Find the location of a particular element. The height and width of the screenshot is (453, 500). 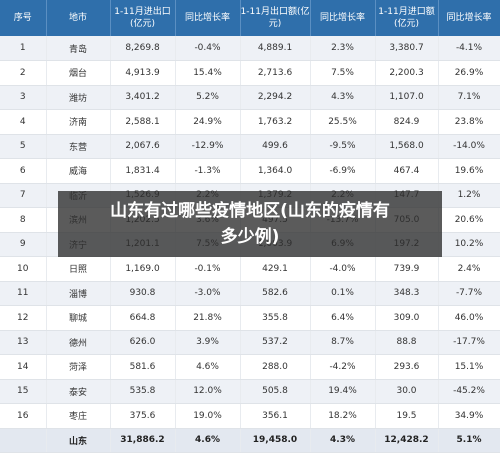

table-cell: 626.0 is located at coordinates (143, 342).